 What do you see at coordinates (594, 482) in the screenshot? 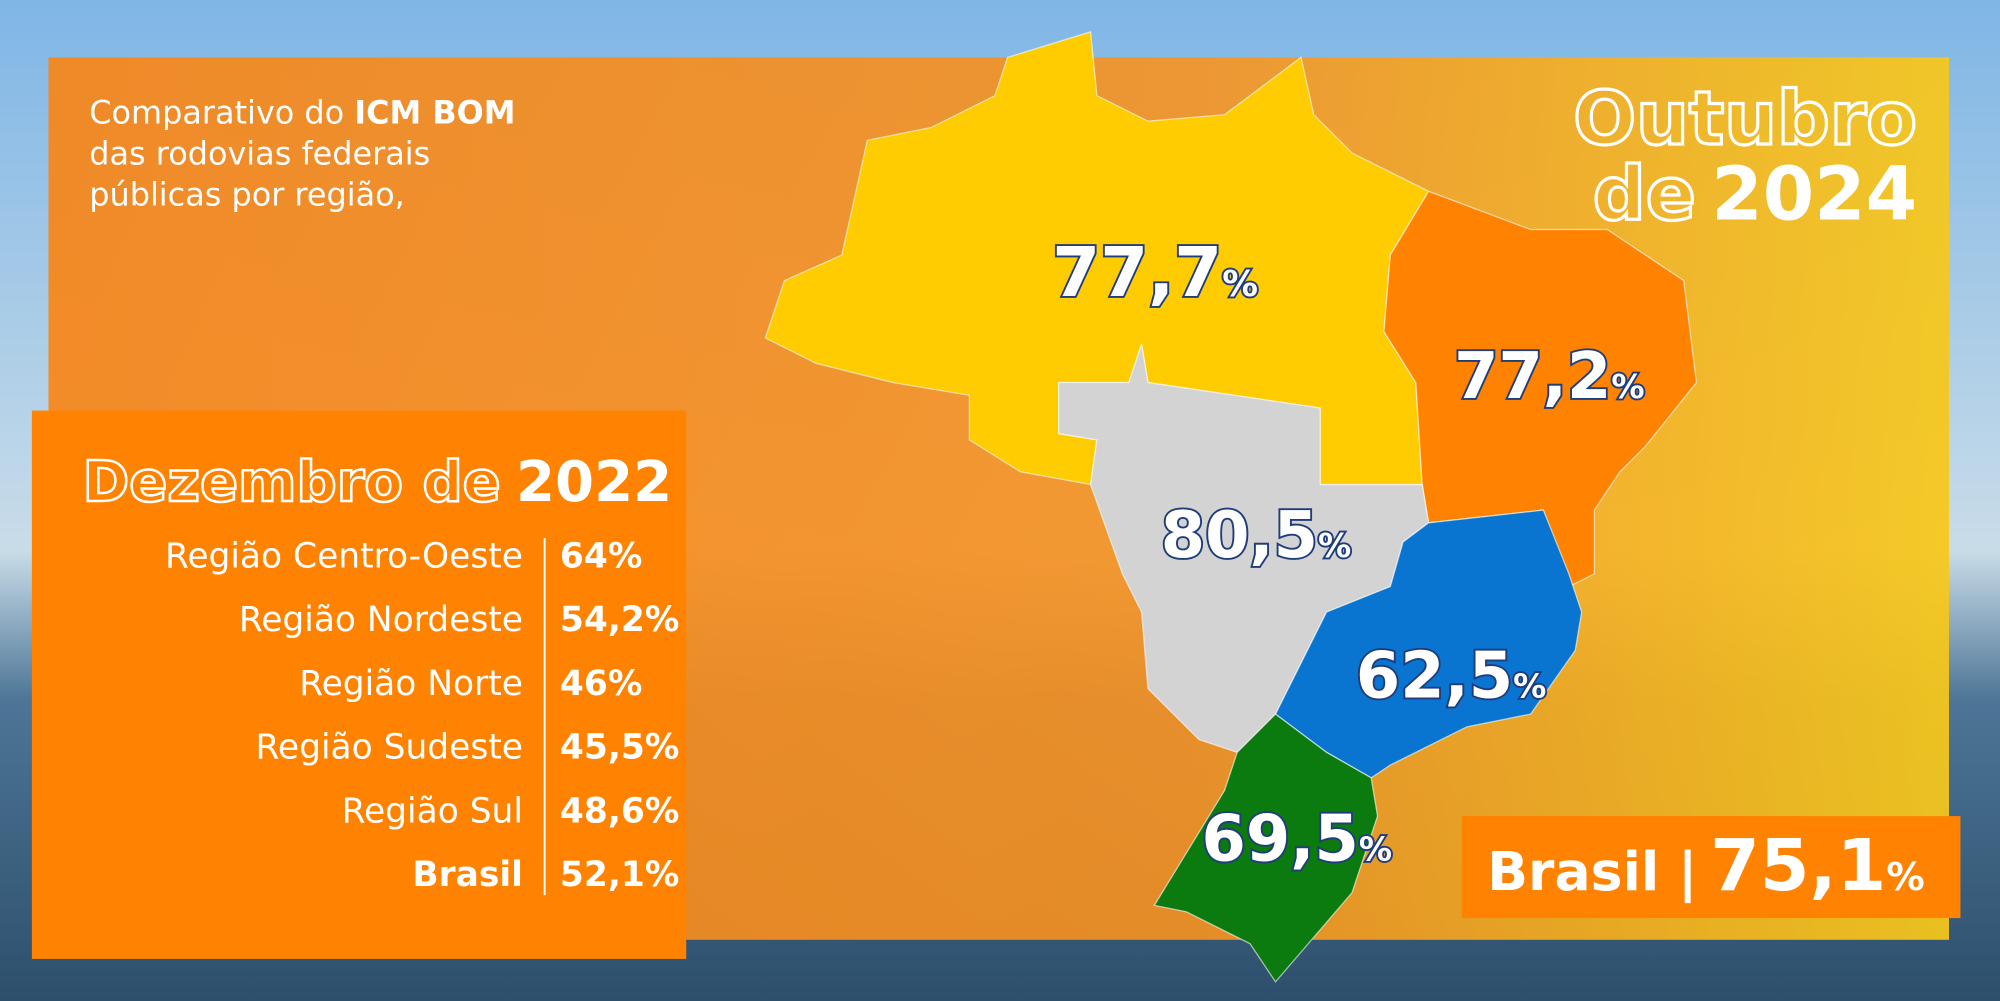
I see `table-title-year: 2022` at bounding box center [594, 482].